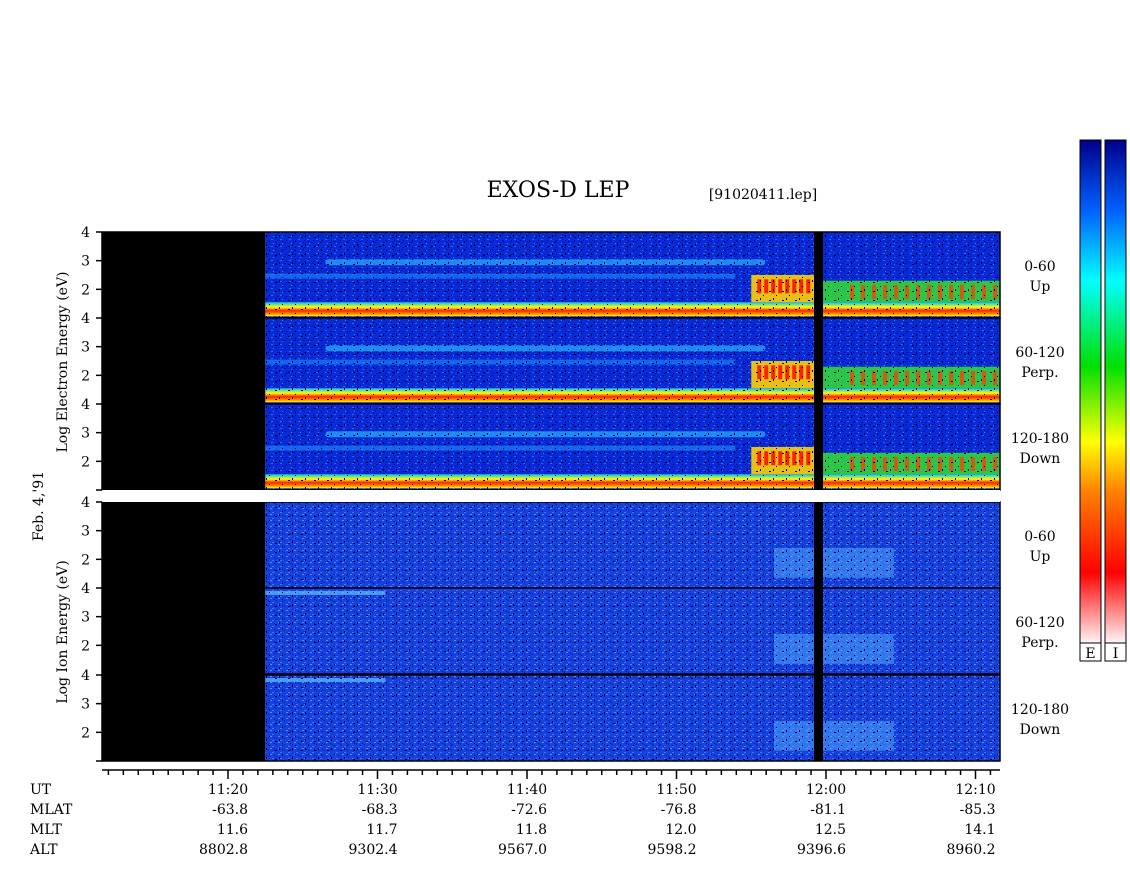  What do you see at coordinates (763, 195) in the screenshot?
I see `file-tag: [91020411.lep]` at bounding box center [763, 195].